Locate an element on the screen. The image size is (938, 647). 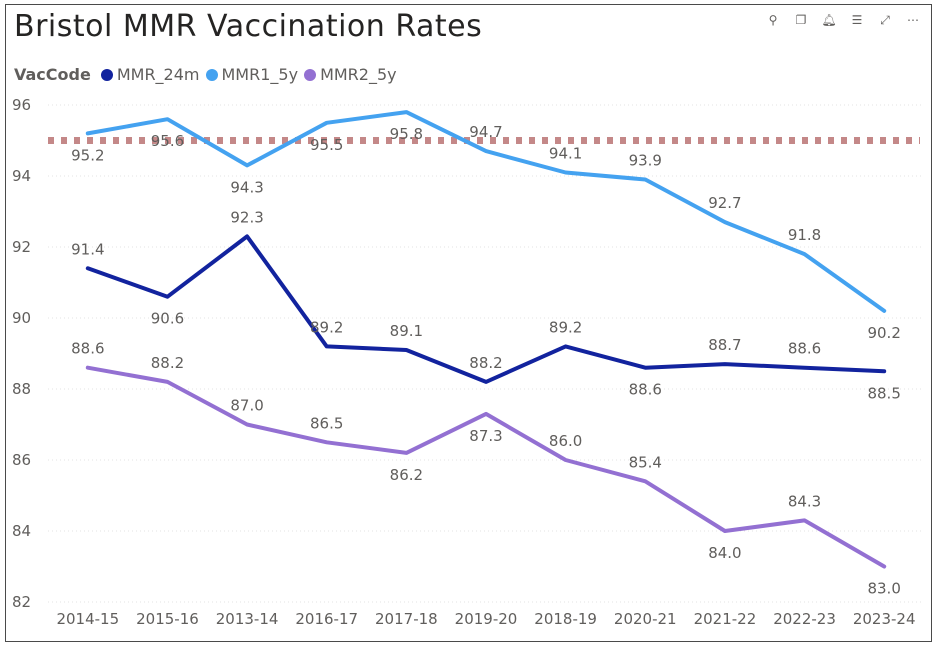
filter-icon: ☰ is located at coordinates (857, 20).